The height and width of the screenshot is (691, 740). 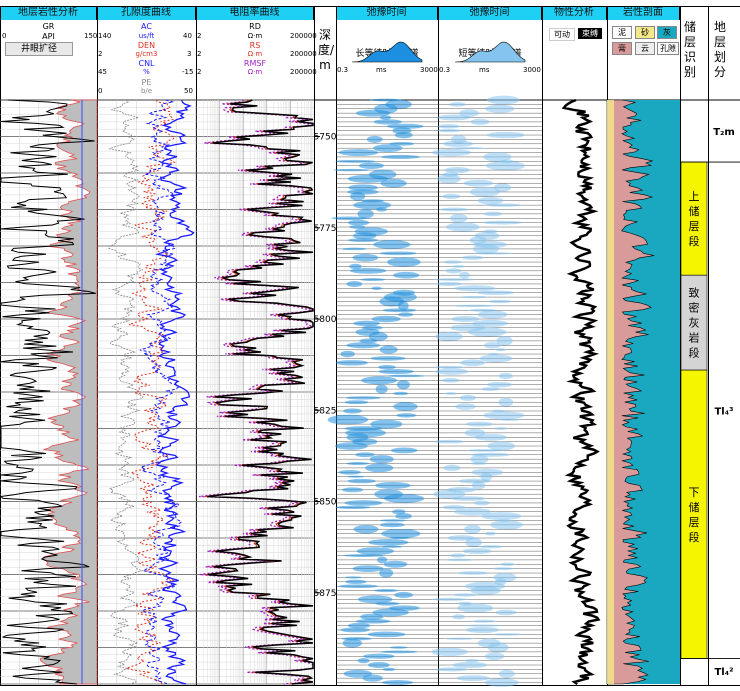 I want to click on strata-title: 地层划分, so click(x=719, y=49).